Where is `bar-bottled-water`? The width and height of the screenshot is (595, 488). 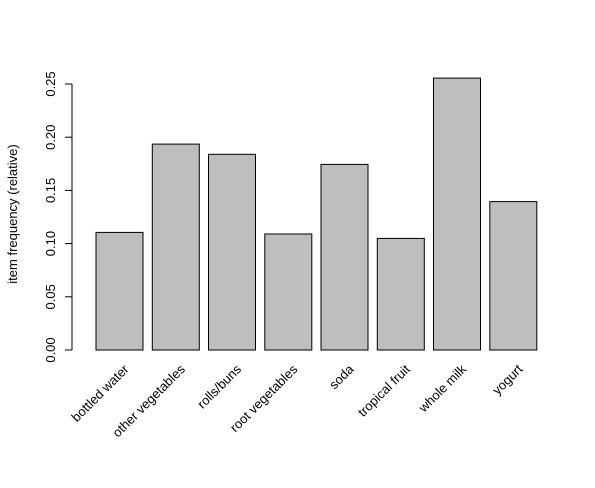
bar-bottled-water is located at coordinates (119, 291).